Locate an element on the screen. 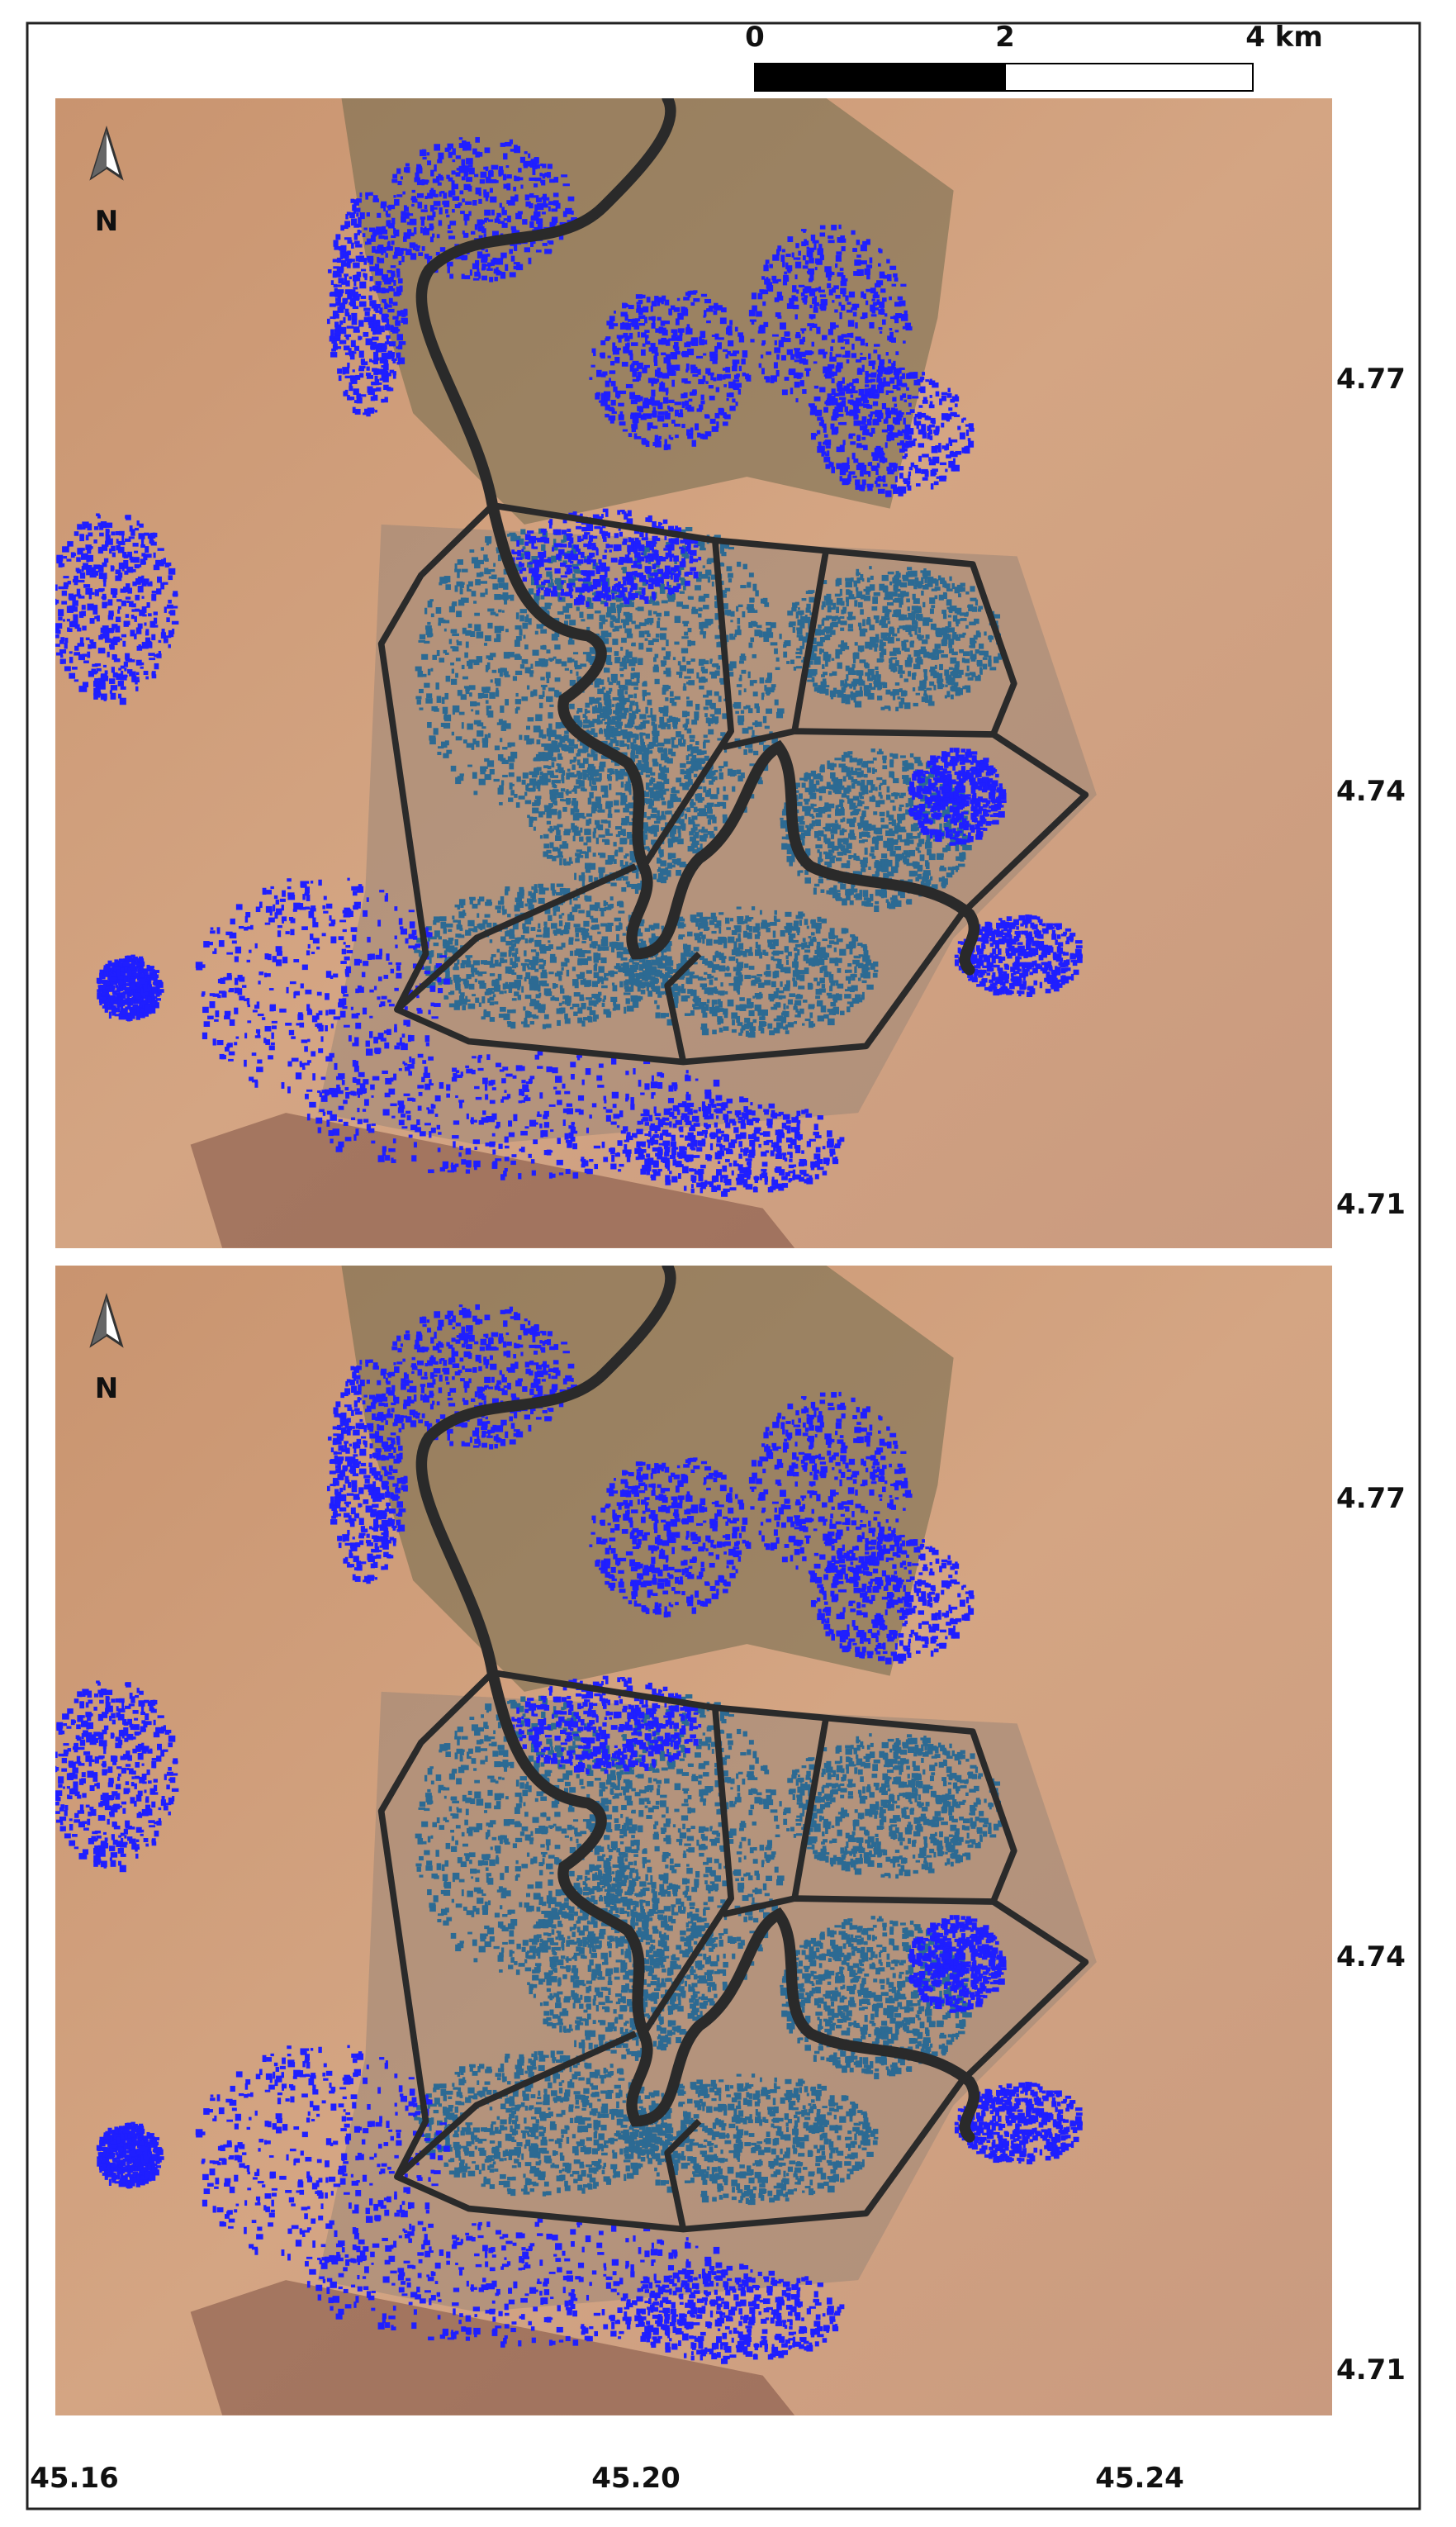 The width and height of the screenshot is (1456, 2527). scale-label: 2 is located at coordinates (1005, 37).